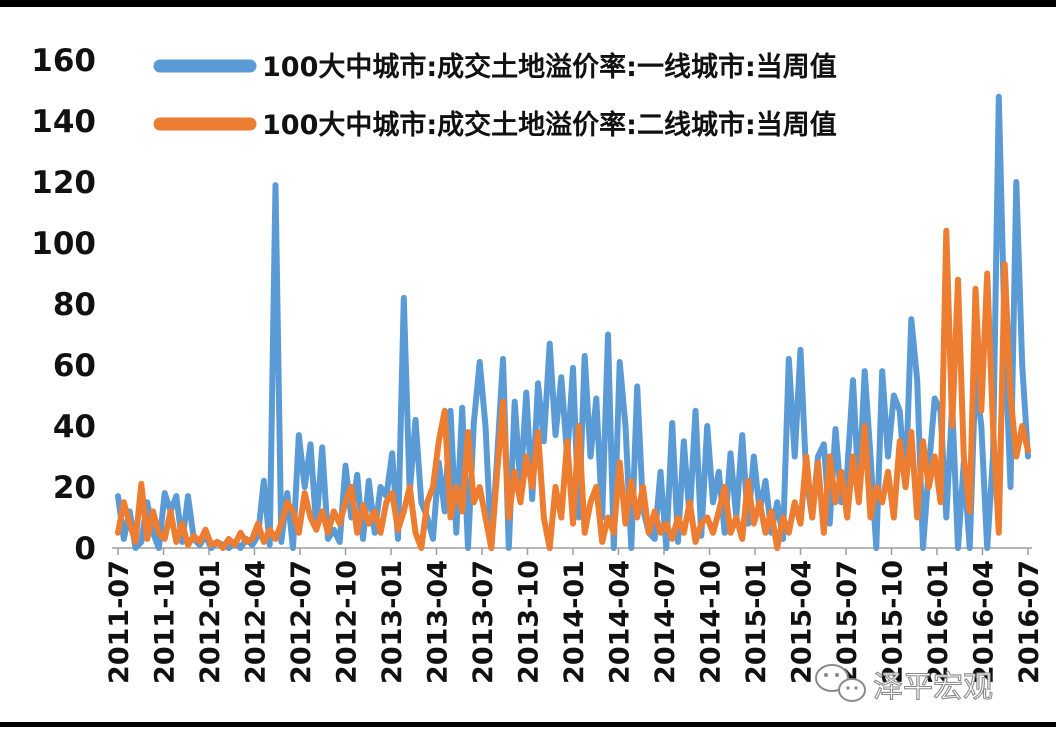  I want to click on legend-label: 100大中城市:成交土地溢价率:二线城市:当周值, so click(549, 125).